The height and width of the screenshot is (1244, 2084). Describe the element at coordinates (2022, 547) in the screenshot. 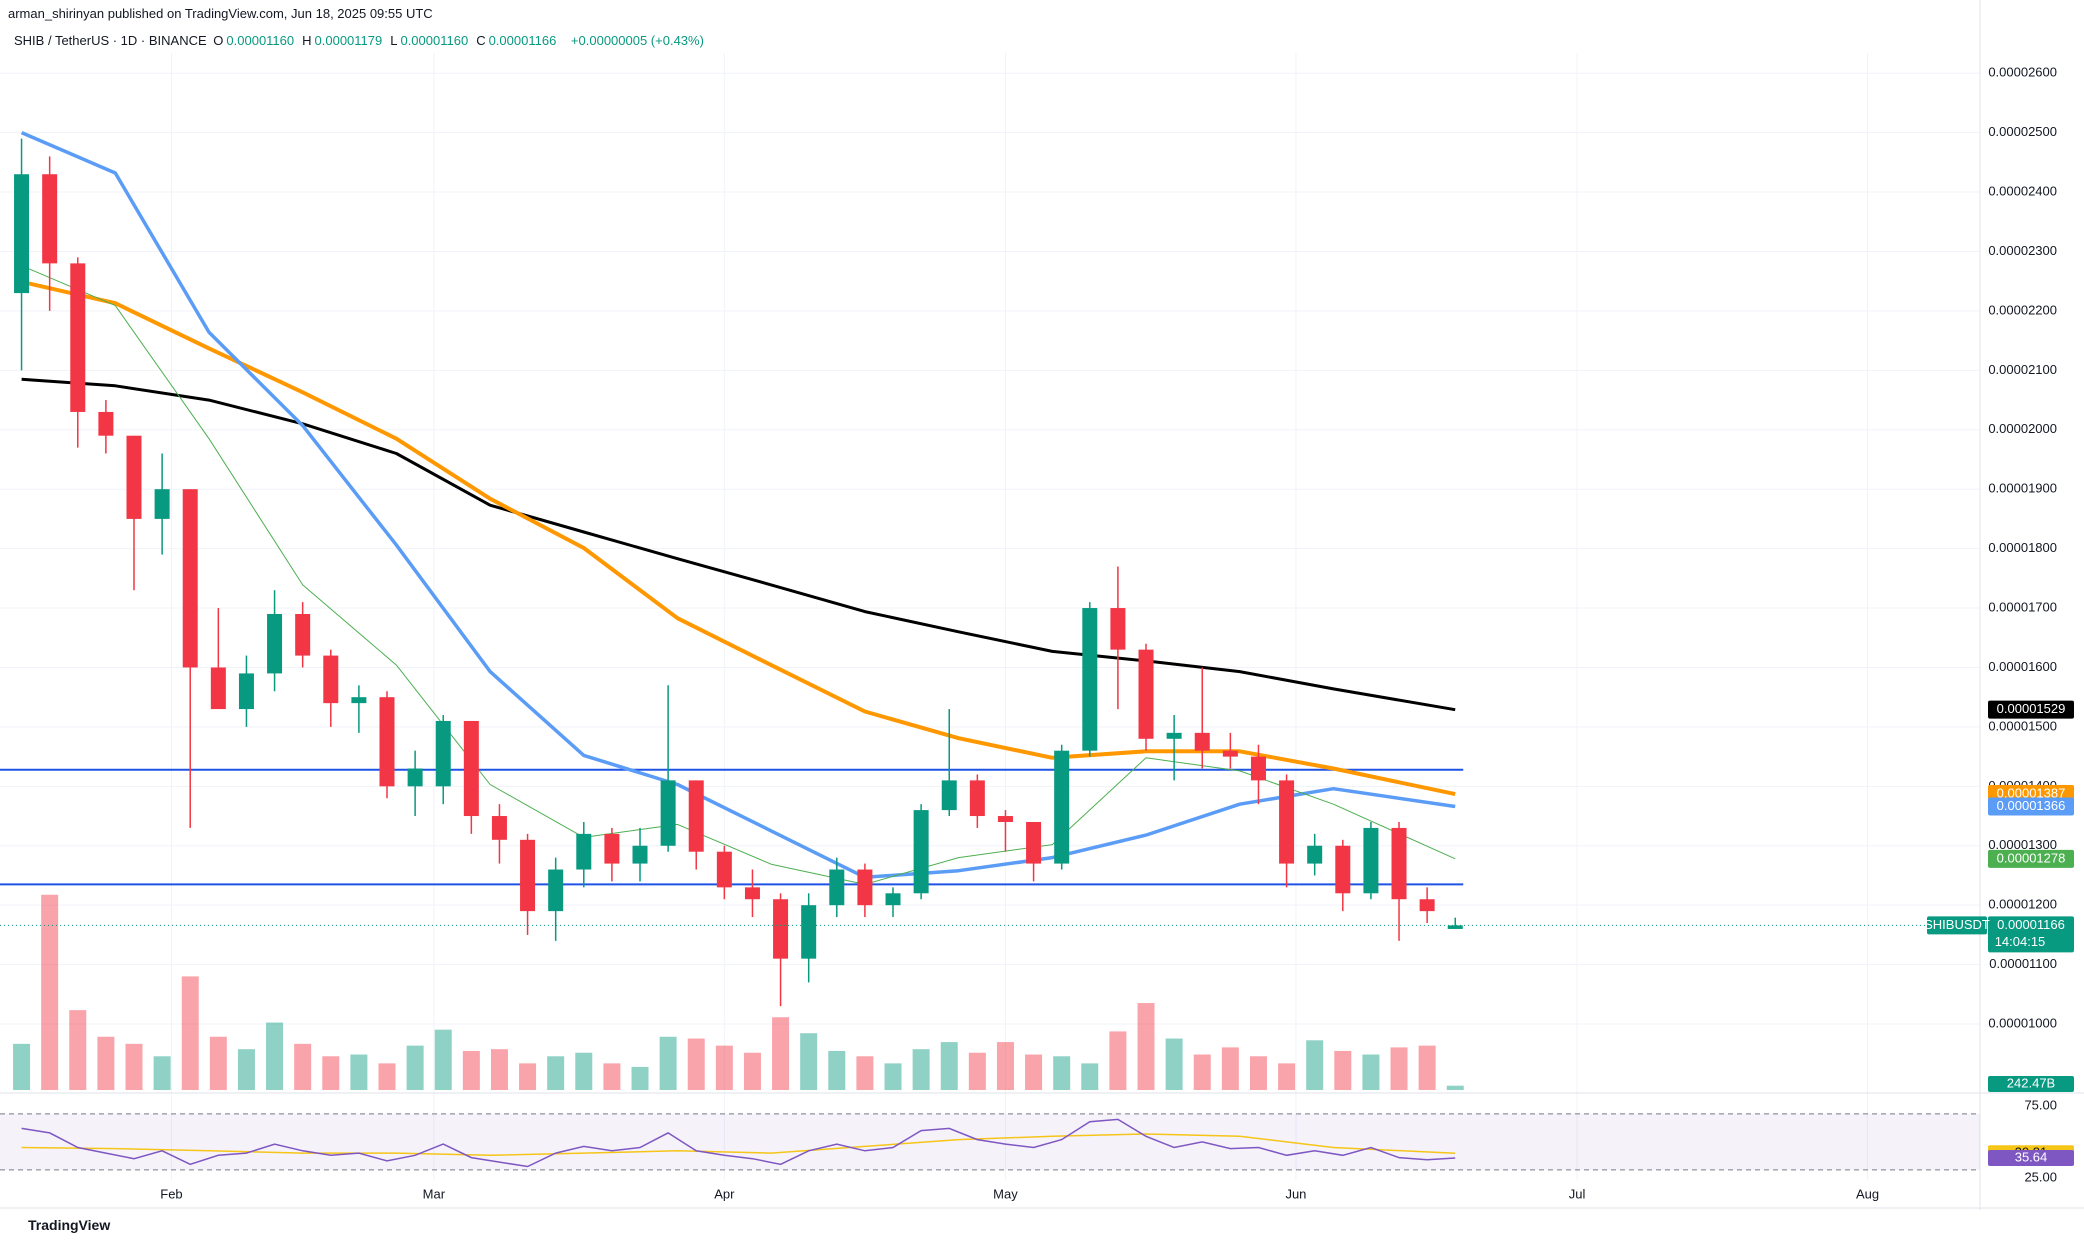

I see `y-tick-label: 0.00001800` at that location.